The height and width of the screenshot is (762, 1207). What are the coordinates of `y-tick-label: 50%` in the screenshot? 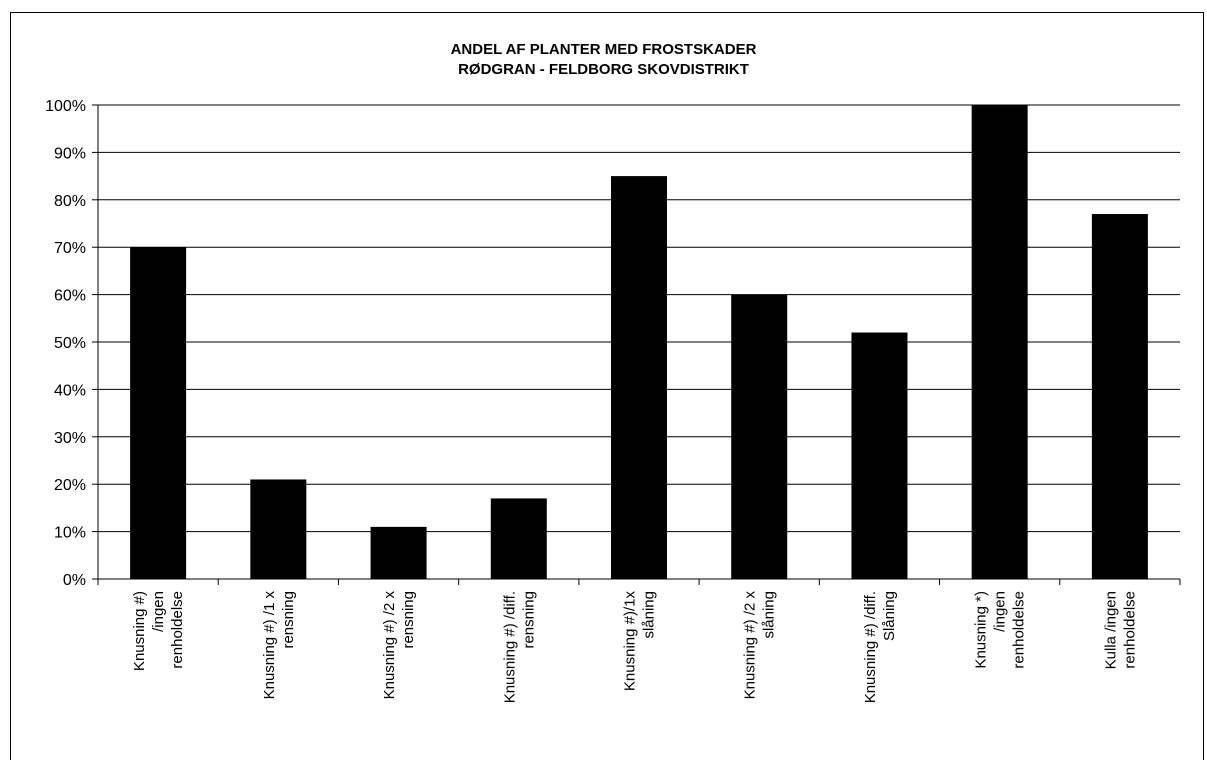 It's located at (70, 343).